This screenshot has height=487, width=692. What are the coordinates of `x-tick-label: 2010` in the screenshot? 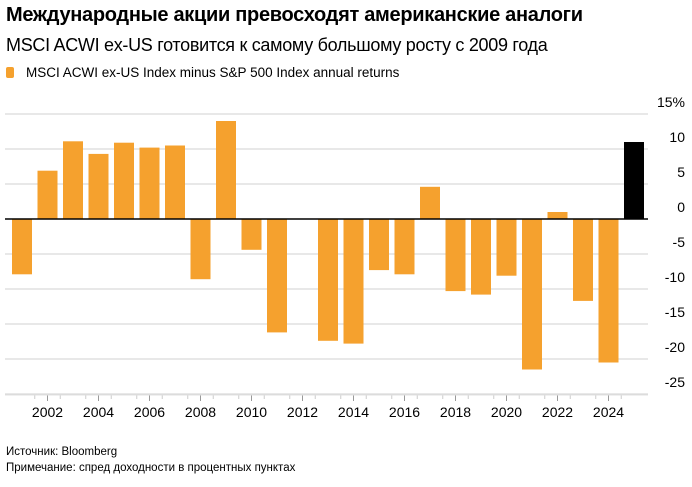 It's located at (251, 412).